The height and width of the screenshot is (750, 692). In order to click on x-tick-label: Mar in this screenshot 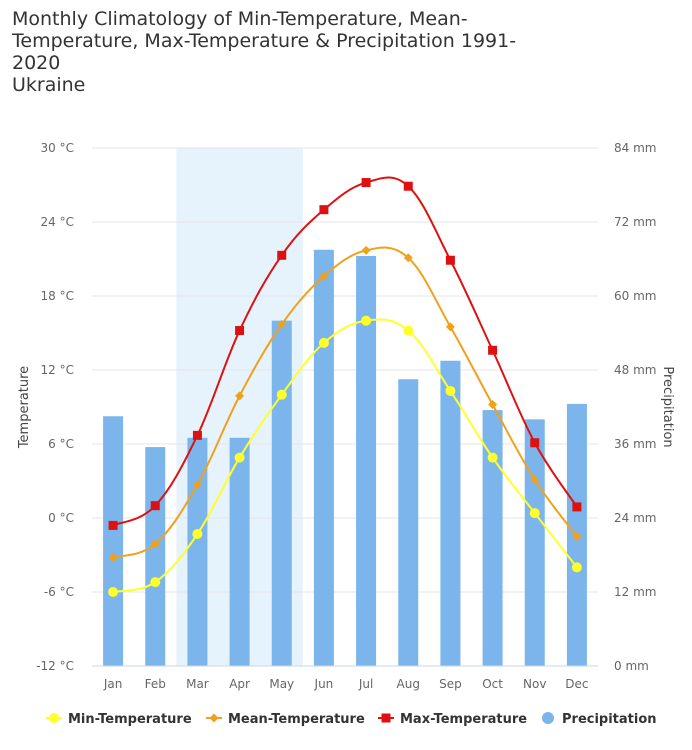, I will do `click(197, 684)`.